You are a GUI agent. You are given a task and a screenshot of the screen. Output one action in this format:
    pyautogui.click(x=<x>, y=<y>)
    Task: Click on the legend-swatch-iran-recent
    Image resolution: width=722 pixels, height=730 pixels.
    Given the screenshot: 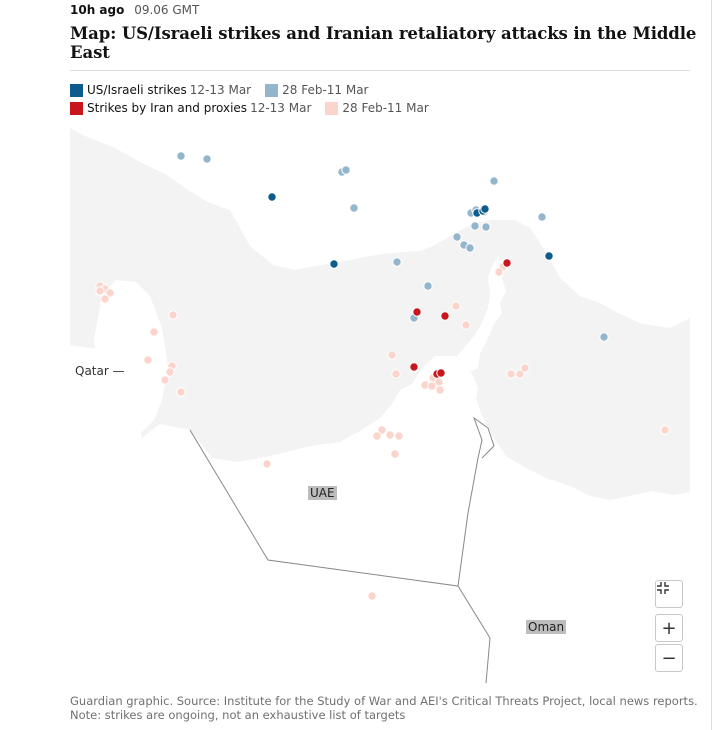 What is the action you would take?
    pyautogui.click(x=76, y=108)
    